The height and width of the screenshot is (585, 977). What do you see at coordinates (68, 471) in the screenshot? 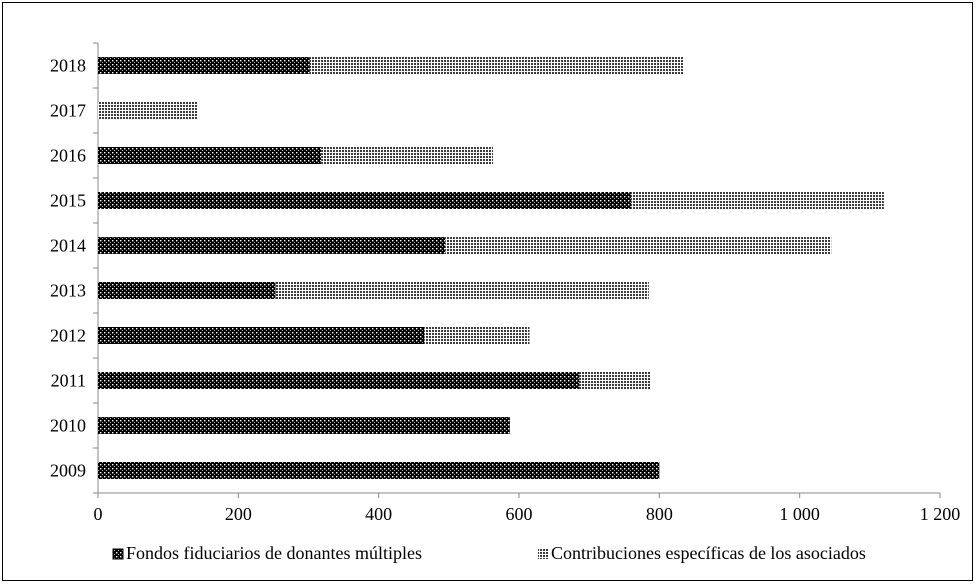
I see `y-tick-label: 2009` at bounding box center [68, 471].